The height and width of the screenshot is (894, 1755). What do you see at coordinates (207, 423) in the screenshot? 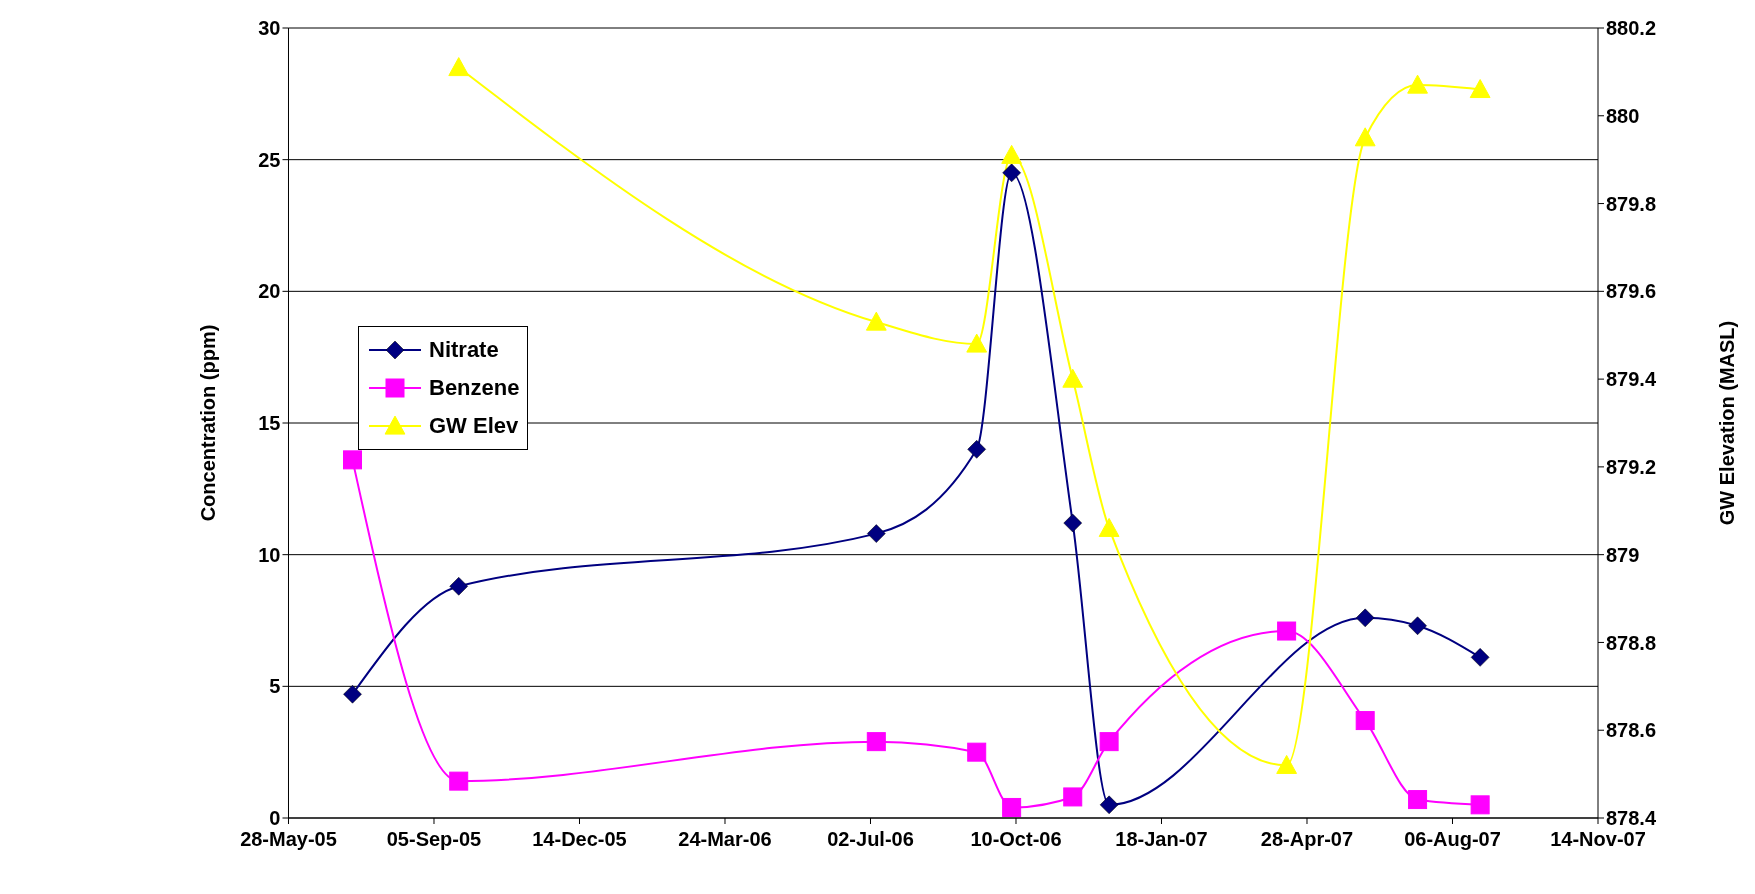
I see `y-axis-title: Concentration (ppm)` at bounding box center [207, 423].